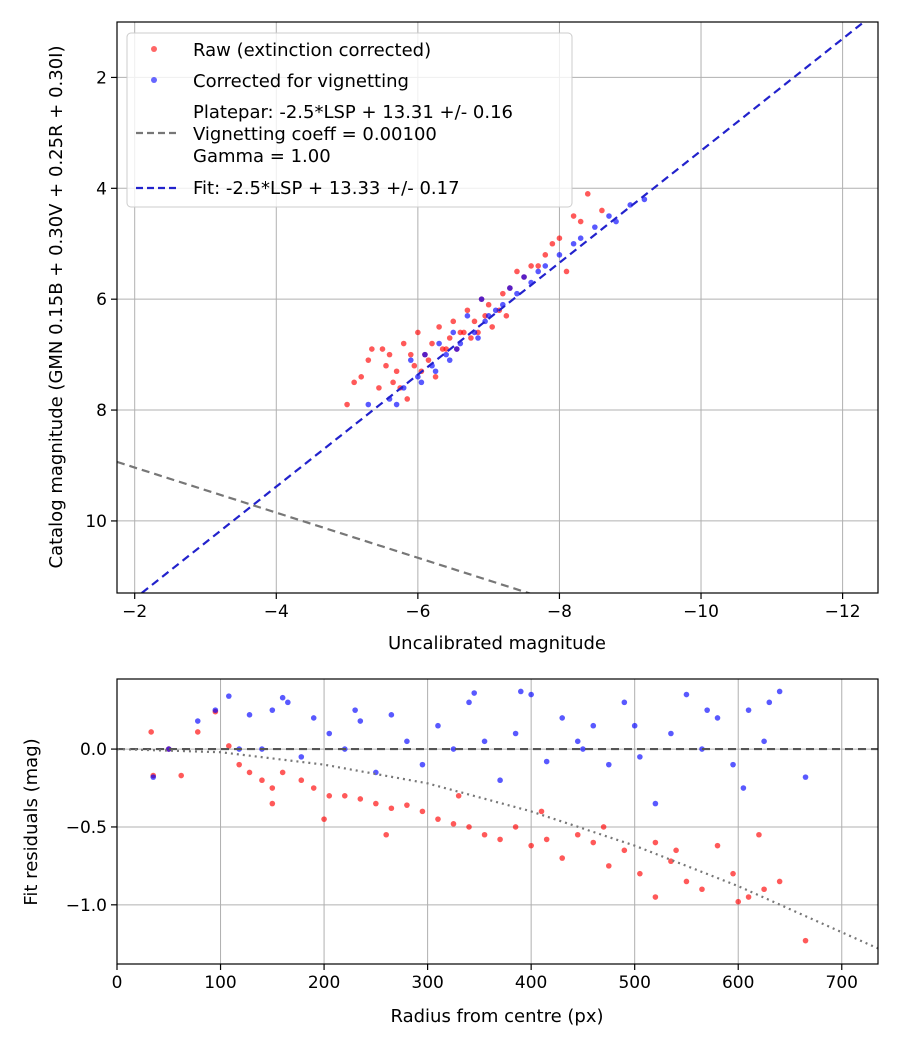 Image resolution: width=900 pixels, height=1050 pixels. Describe the element at coordinates (496, 1016) in the screenshot. I see `bottom-x-axis-label: Radius from centre (px)` at that location.